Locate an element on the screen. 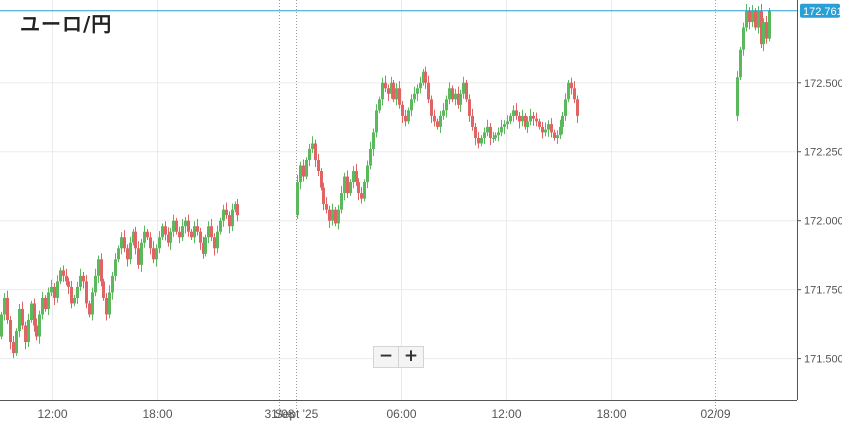 The image size is (842, 447). y-tick-label: 171.500 is located at coordinates (823, 360).